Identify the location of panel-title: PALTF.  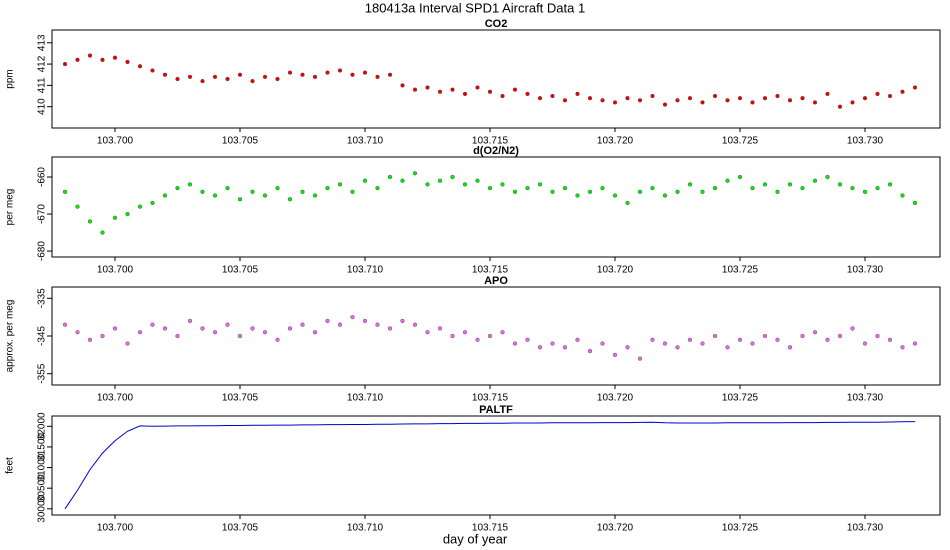
(496, 410).